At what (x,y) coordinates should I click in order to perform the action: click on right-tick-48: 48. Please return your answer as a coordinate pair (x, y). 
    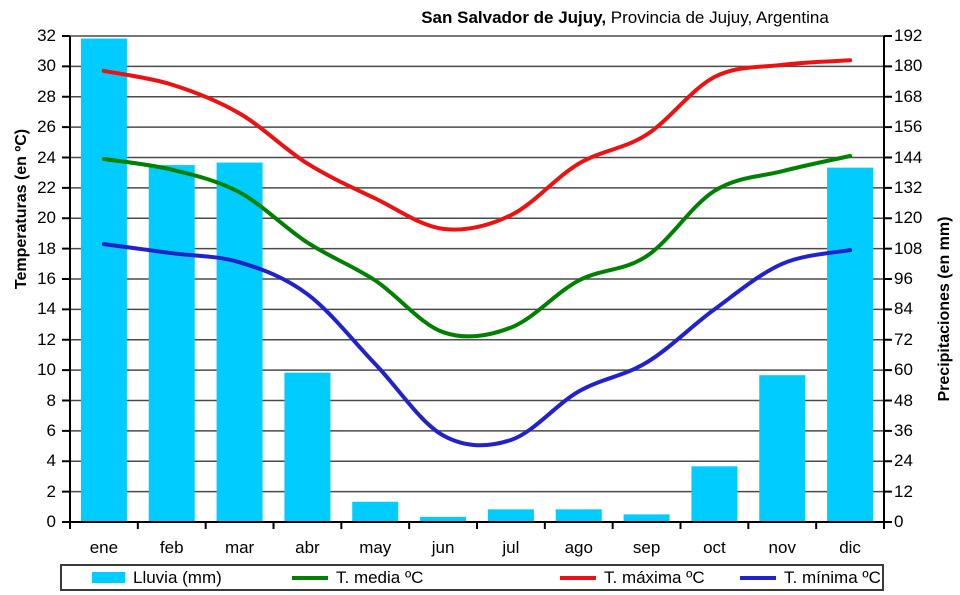
    Looking at the image, I should click on (903, 400).